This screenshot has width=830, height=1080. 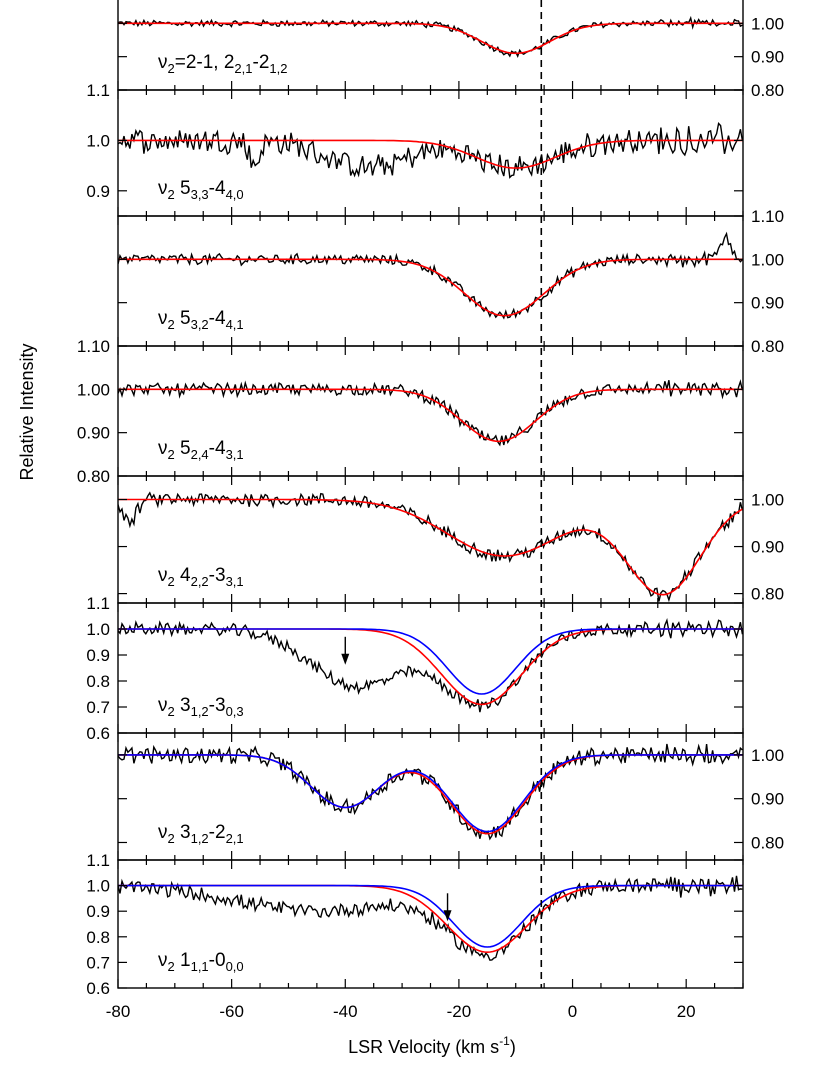 I want to click on panel-frame, so click(x=430, y=45).